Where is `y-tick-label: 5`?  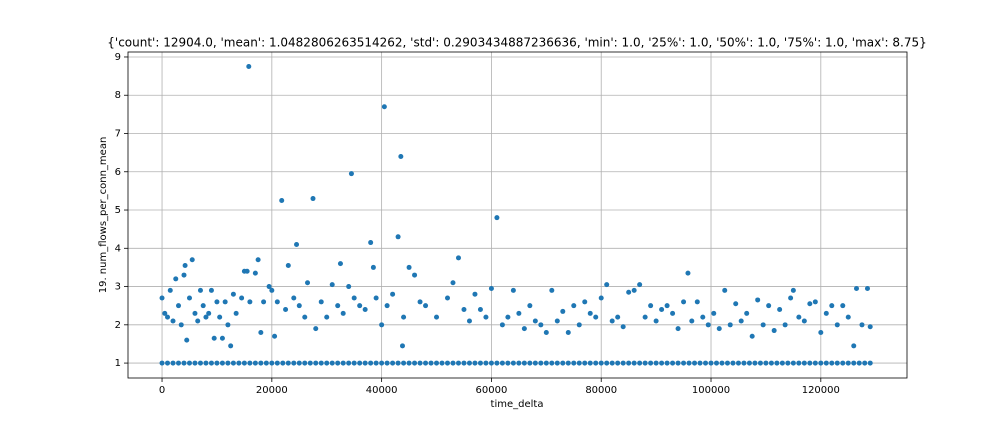
y-tick-label: 5 is located at coordinates (118, 210).